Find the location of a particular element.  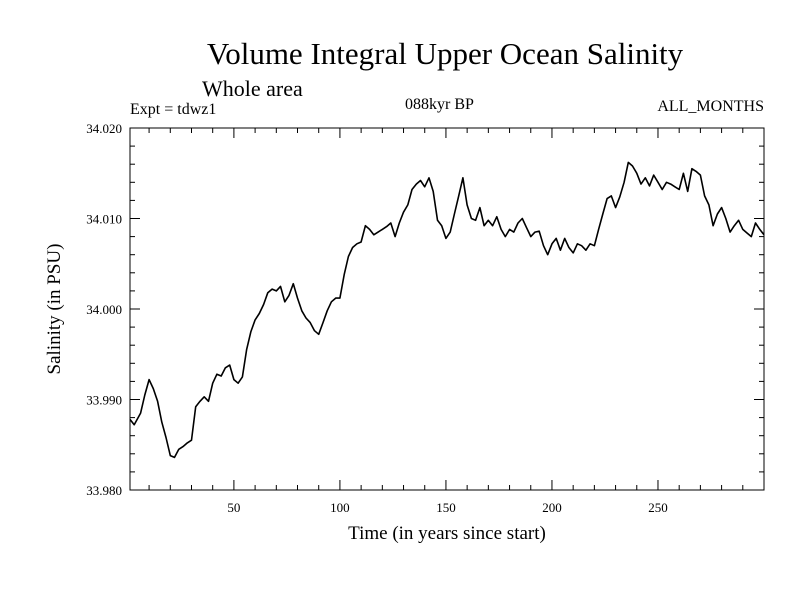

x-tick-label: 50 is located at coordinates (233, 507).